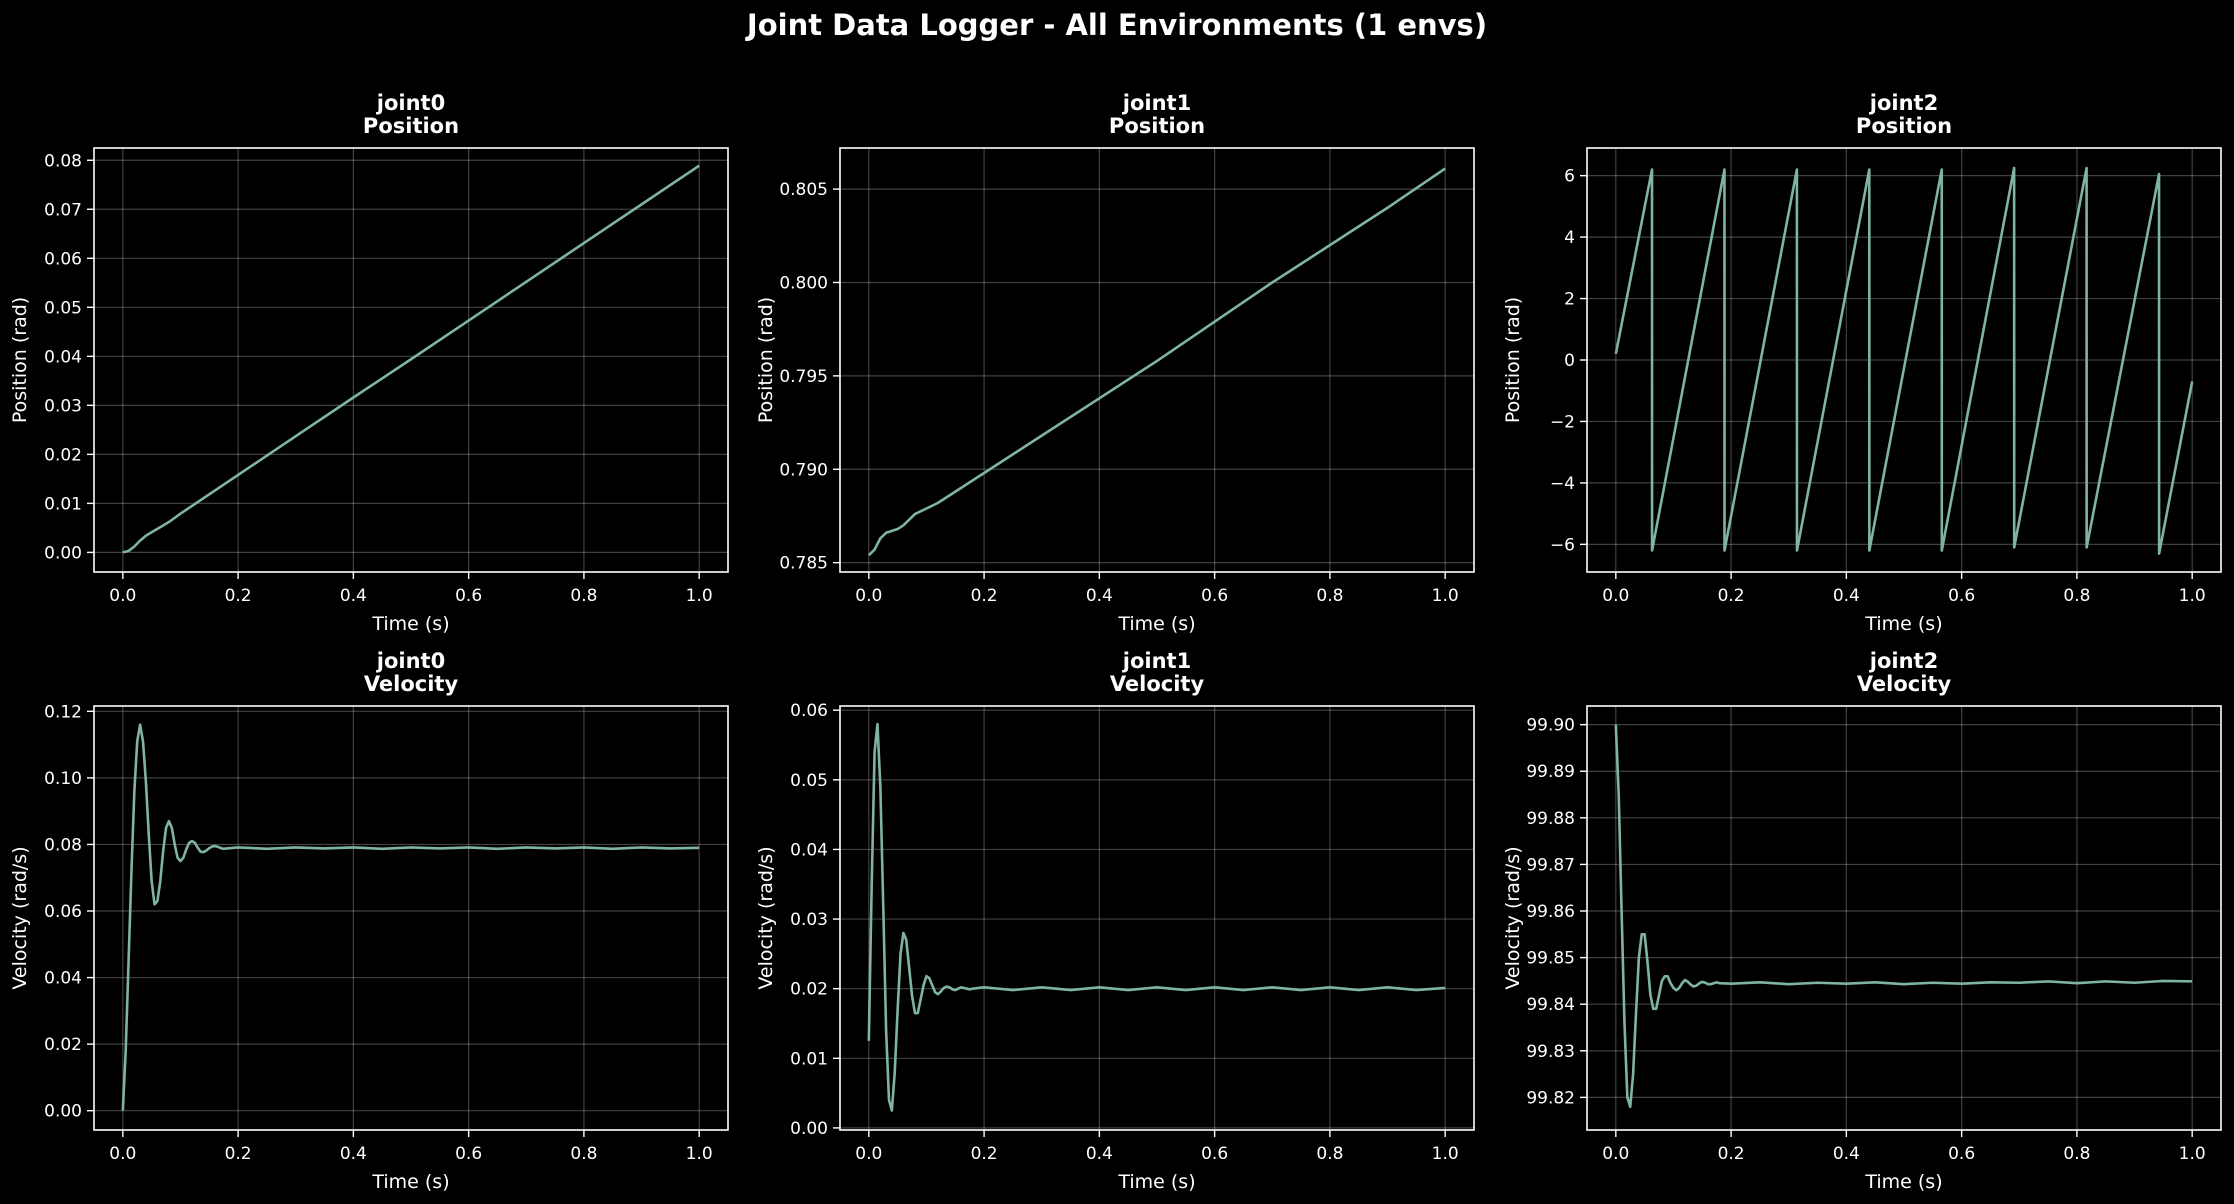  Describe the element at coordinates (63, 210) in the screenshot. I see `y-tick-label: 0.07` at that location.